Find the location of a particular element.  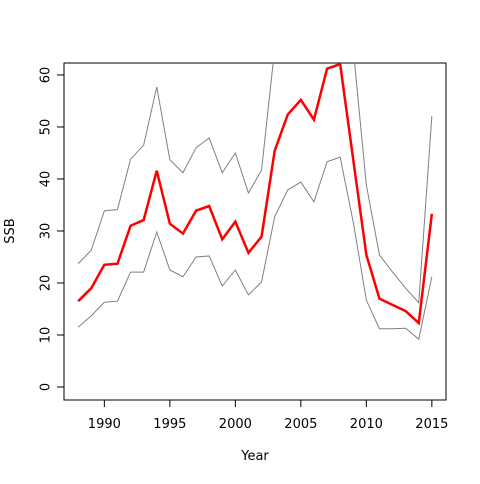

x-axis-label: Year is located at coordinates (254, 456).